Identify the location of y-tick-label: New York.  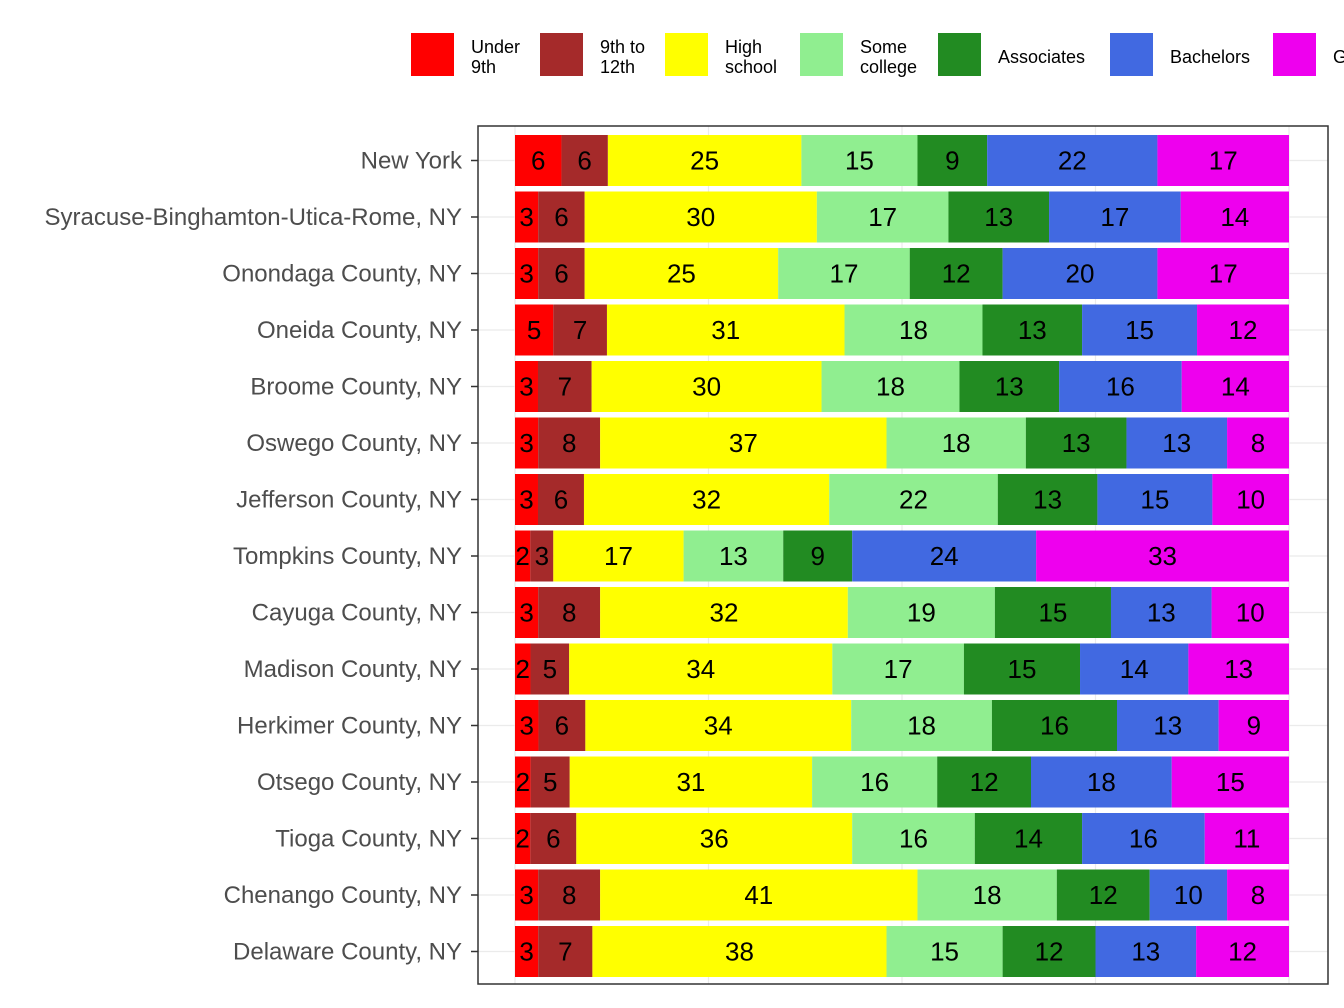
(412, 161).